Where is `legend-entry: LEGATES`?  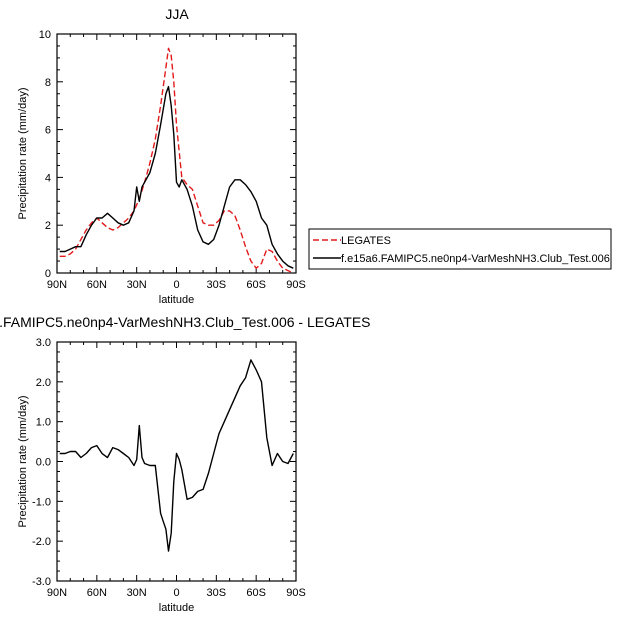 legend-entry: LEGATES is located at coordinates (366, 241).